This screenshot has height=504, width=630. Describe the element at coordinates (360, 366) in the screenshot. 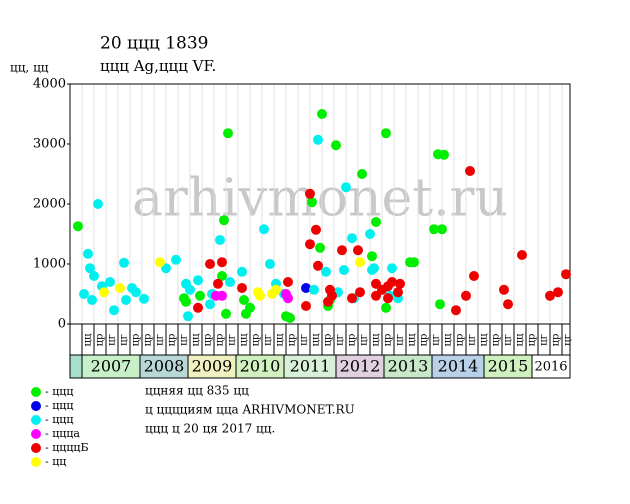

I see `year-label: 2012` at that location.